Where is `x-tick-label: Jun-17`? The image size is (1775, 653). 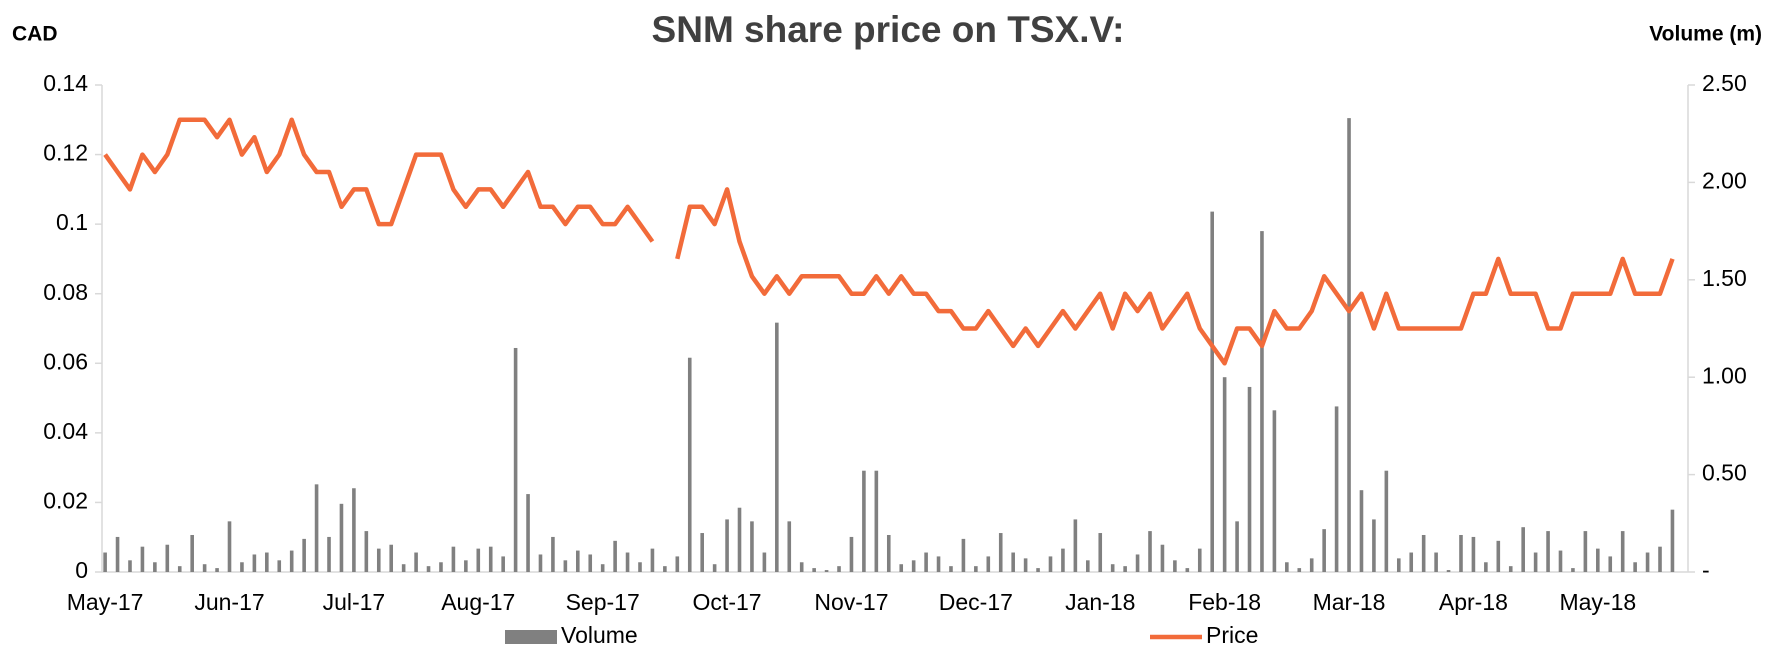
x-tick-label: Jun-17 is located at coordinates (229, 602).